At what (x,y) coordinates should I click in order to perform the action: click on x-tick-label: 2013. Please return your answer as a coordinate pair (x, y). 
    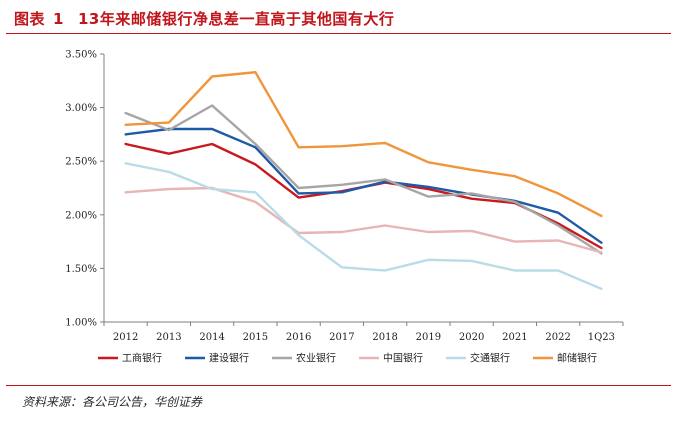
    Looking at the image, I should click on (168, 337).